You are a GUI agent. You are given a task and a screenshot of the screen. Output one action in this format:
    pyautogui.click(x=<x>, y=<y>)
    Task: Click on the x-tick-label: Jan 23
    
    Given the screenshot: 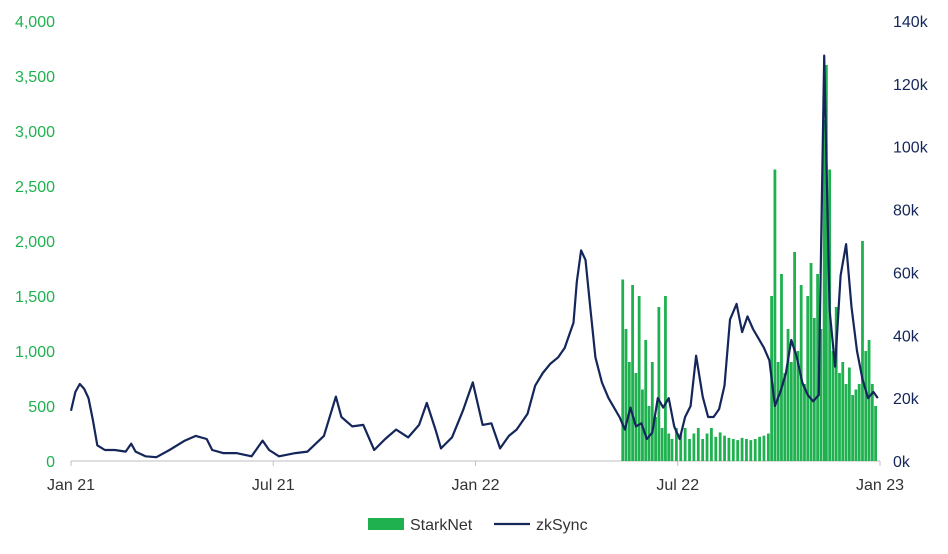 What is the action you would take?
    pyautogui.click(x=880, y=485)
    